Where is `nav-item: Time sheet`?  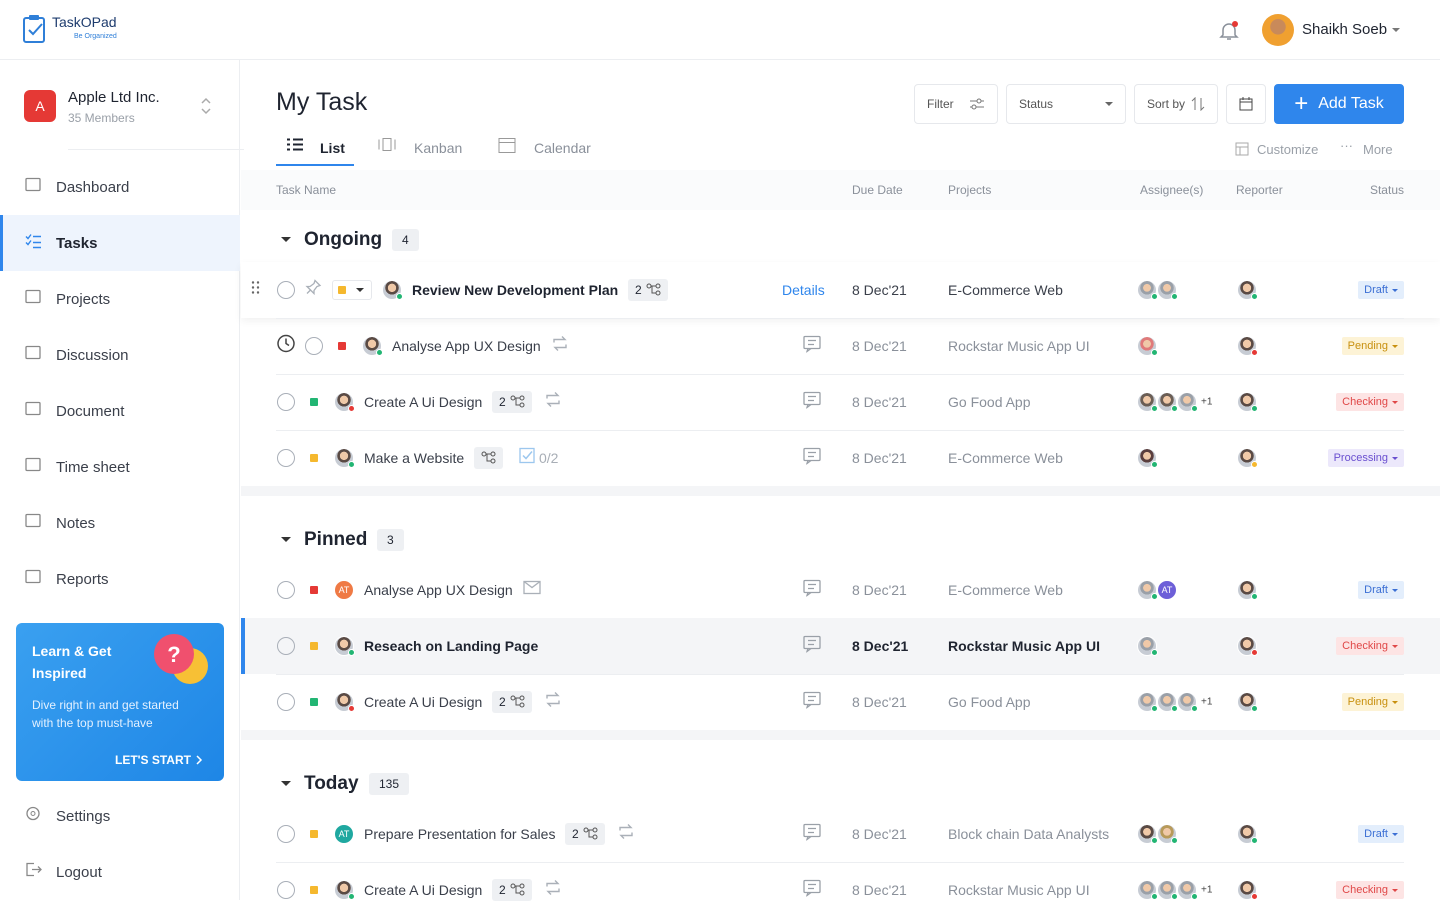
nav-item: Time sheet is located at coordinates (93, 467).